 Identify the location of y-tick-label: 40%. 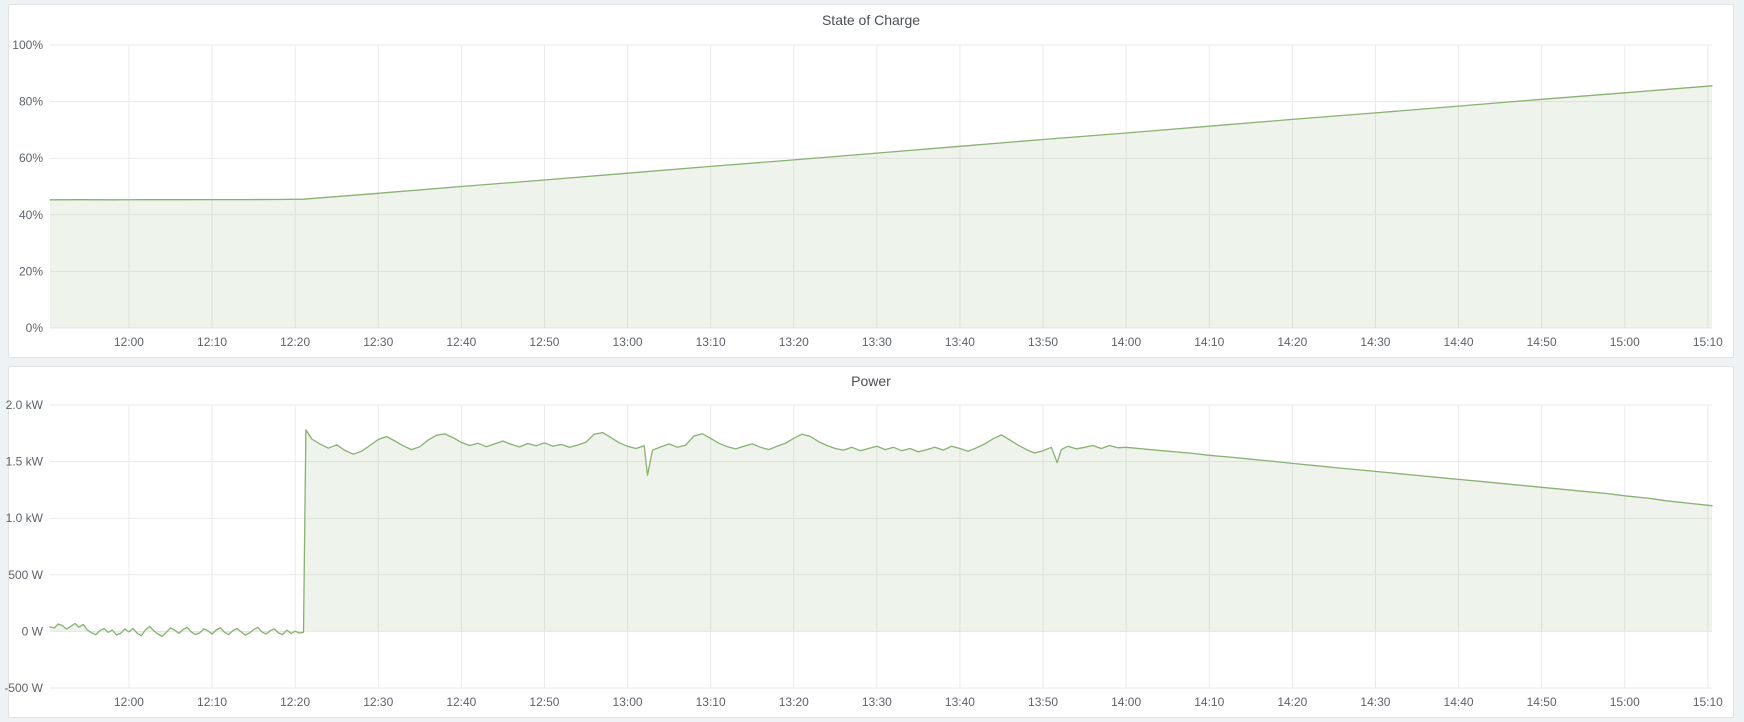
(31, 215).